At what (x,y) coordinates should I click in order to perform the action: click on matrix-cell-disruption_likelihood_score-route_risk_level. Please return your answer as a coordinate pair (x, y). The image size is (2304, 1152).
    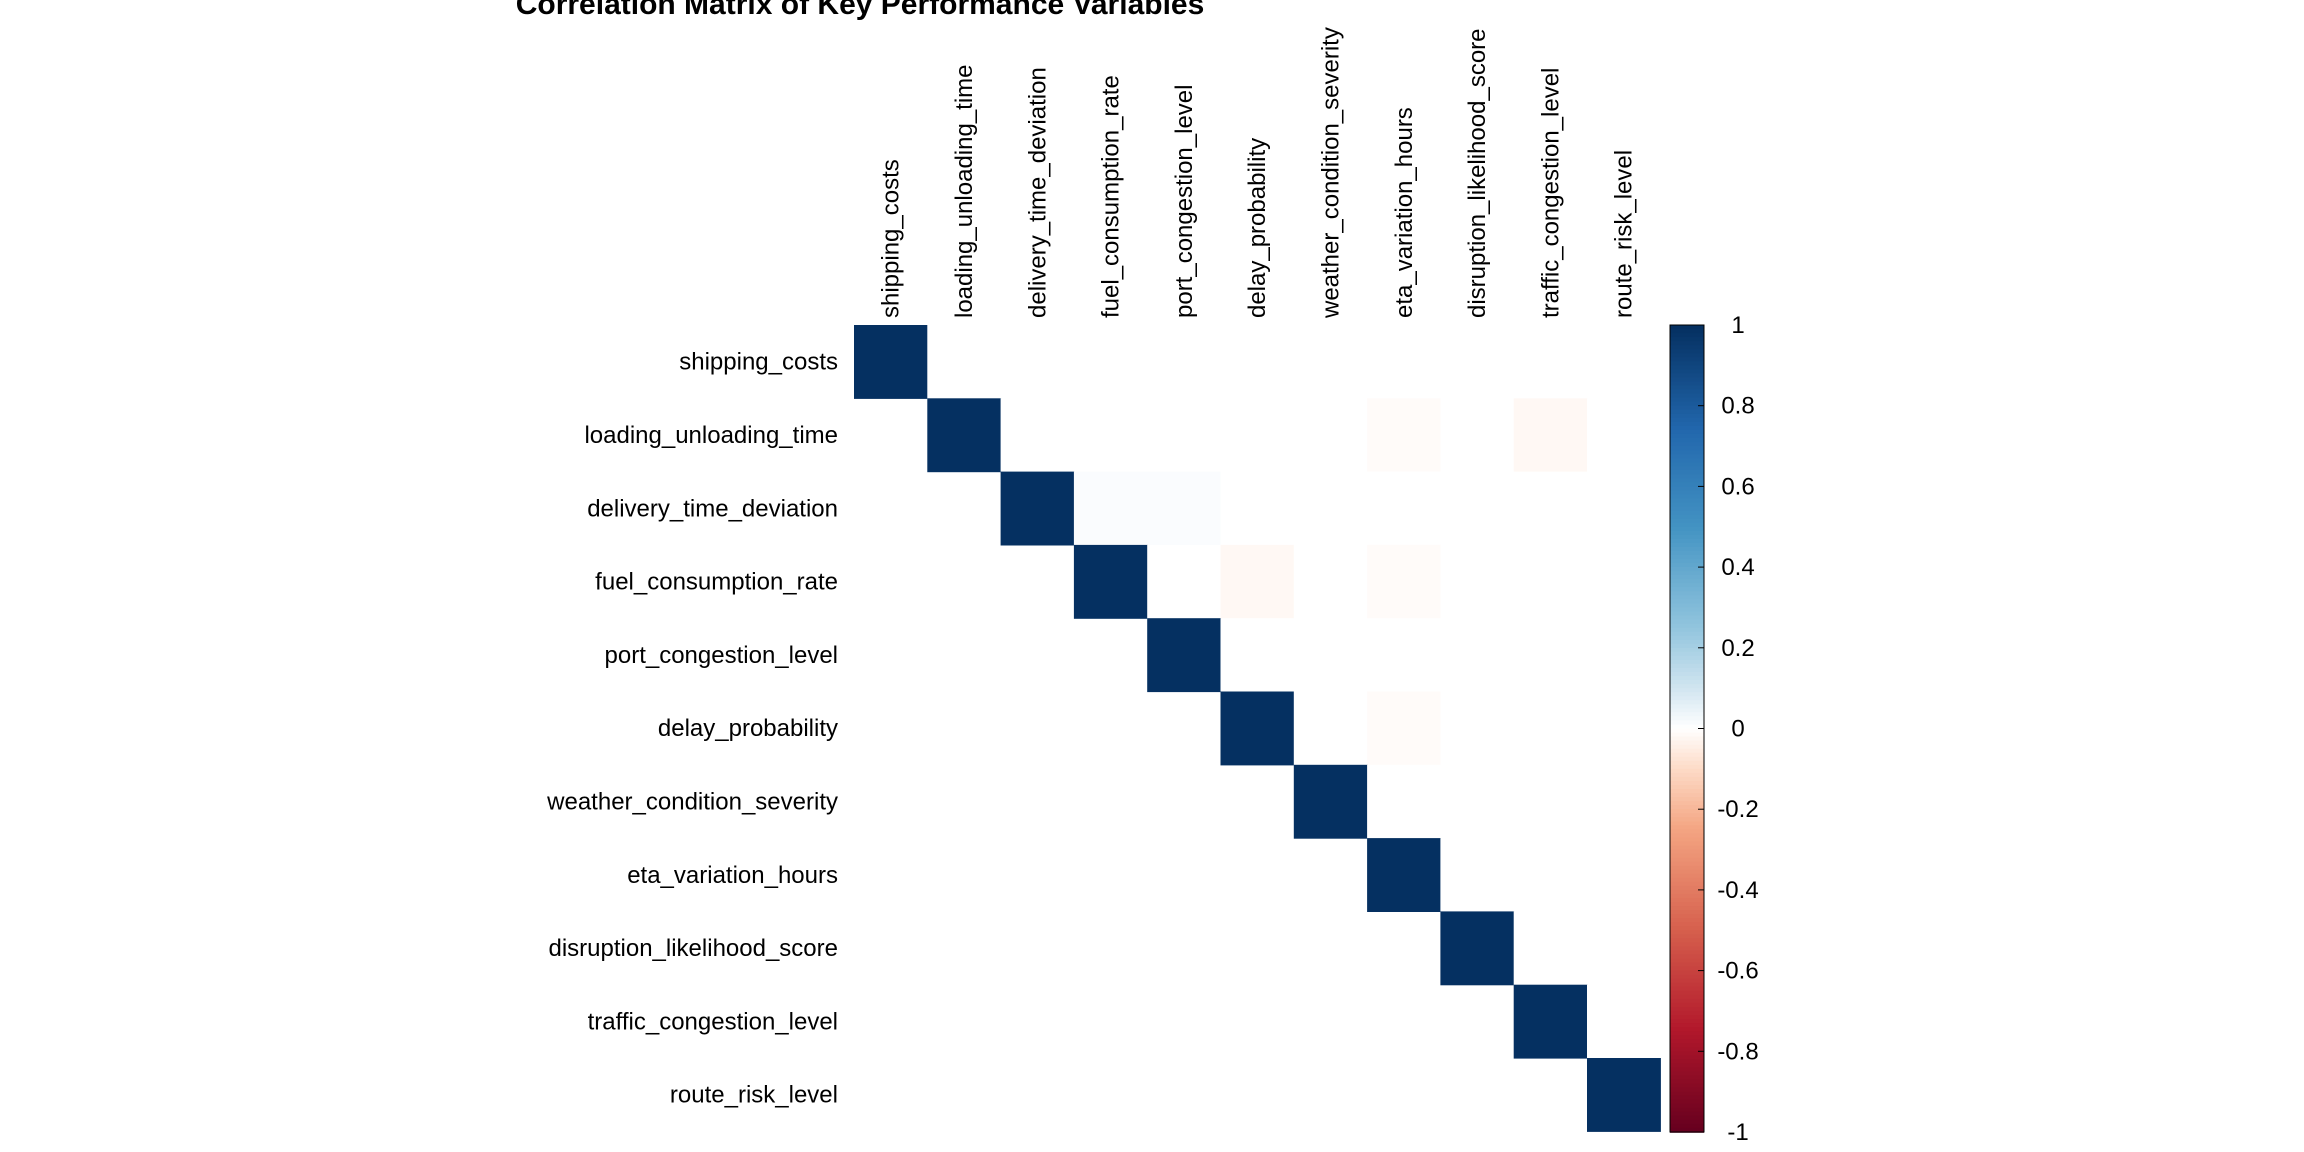
    Looking at the image, I should click on (1624, 948).